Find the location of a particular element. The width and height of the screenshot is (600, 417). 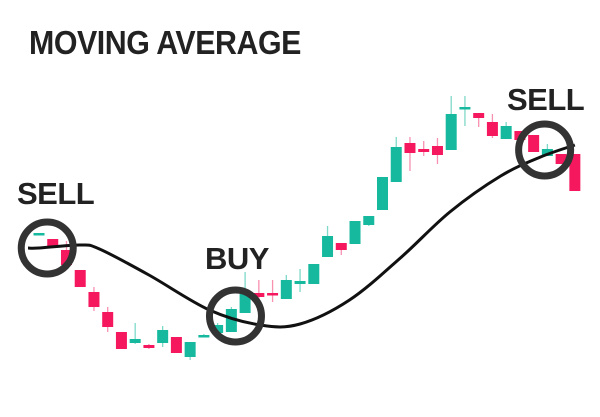

signal-label-sell-right: SELL is located at coordinates (546, 99).